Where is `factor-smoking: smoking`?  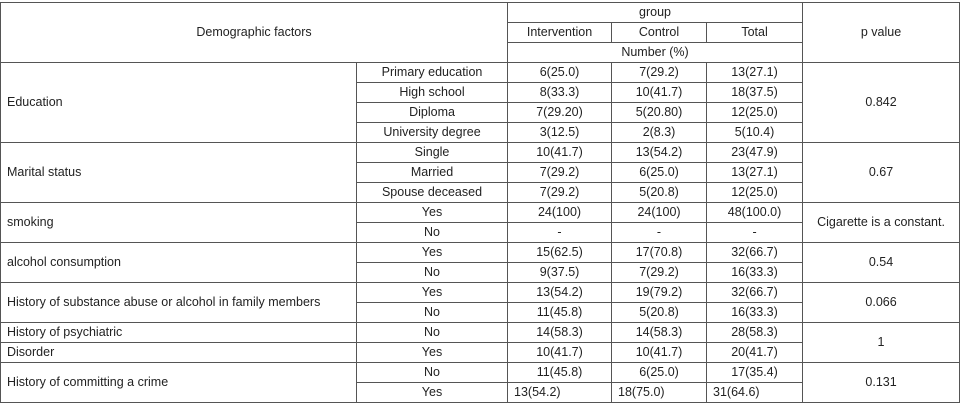
factor-smoking: smoking is located at coordinates (178, 222).